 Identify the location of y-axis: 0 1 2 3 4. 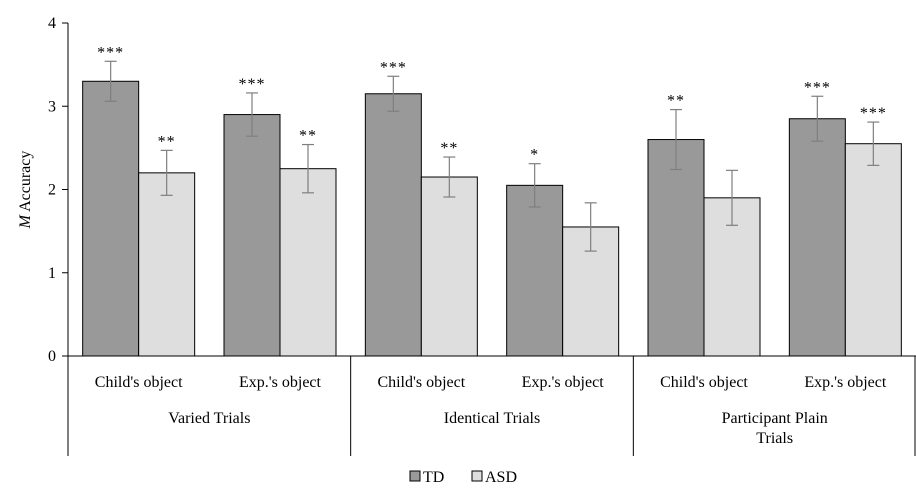
(58, 190).